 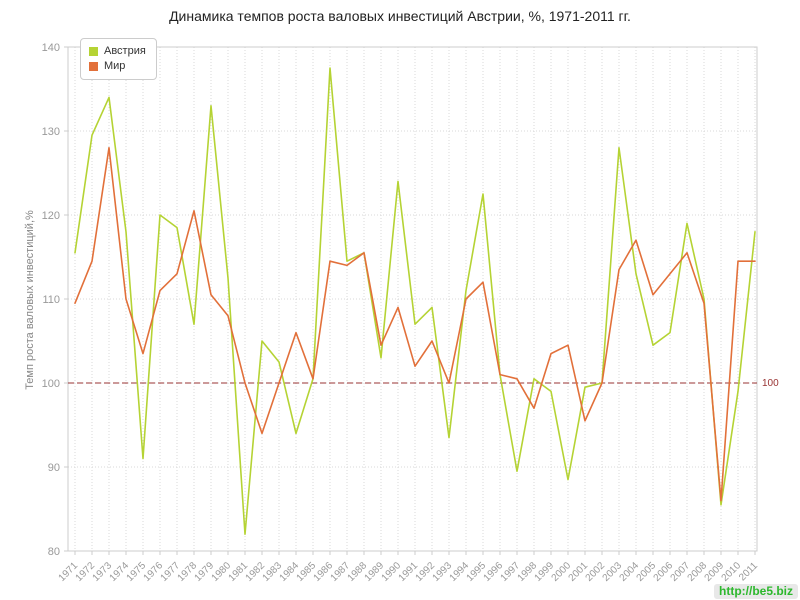 What do you see at coordinates (51, 132) in the screenshot?
I see `y-tick-label: 130` at bounding box center [51, 132].